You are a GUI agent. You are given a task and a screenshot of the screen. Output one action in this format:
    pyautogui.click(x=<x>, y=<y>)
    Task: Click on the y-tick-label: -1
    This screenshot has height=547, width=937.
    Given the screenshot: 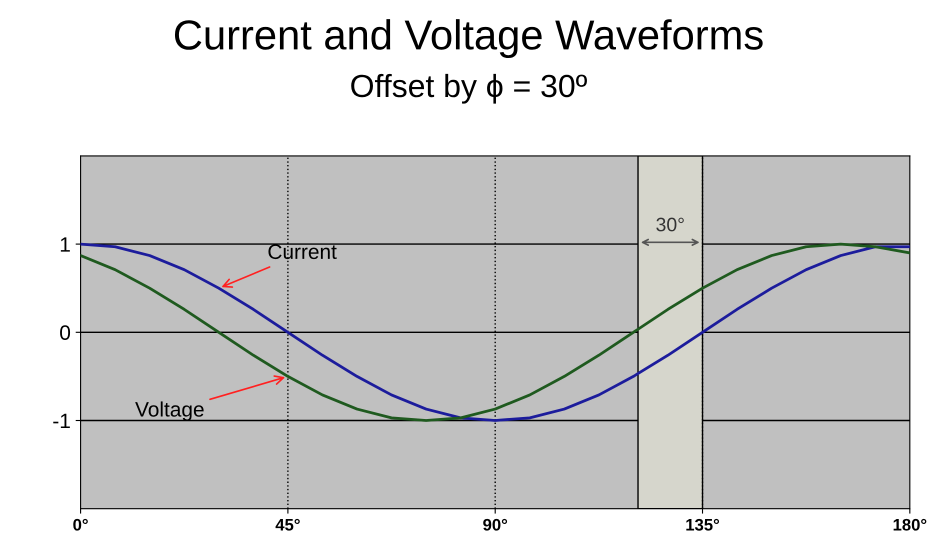 What is the action you would take?
    pyautogui.click(x=61, y=421)
    